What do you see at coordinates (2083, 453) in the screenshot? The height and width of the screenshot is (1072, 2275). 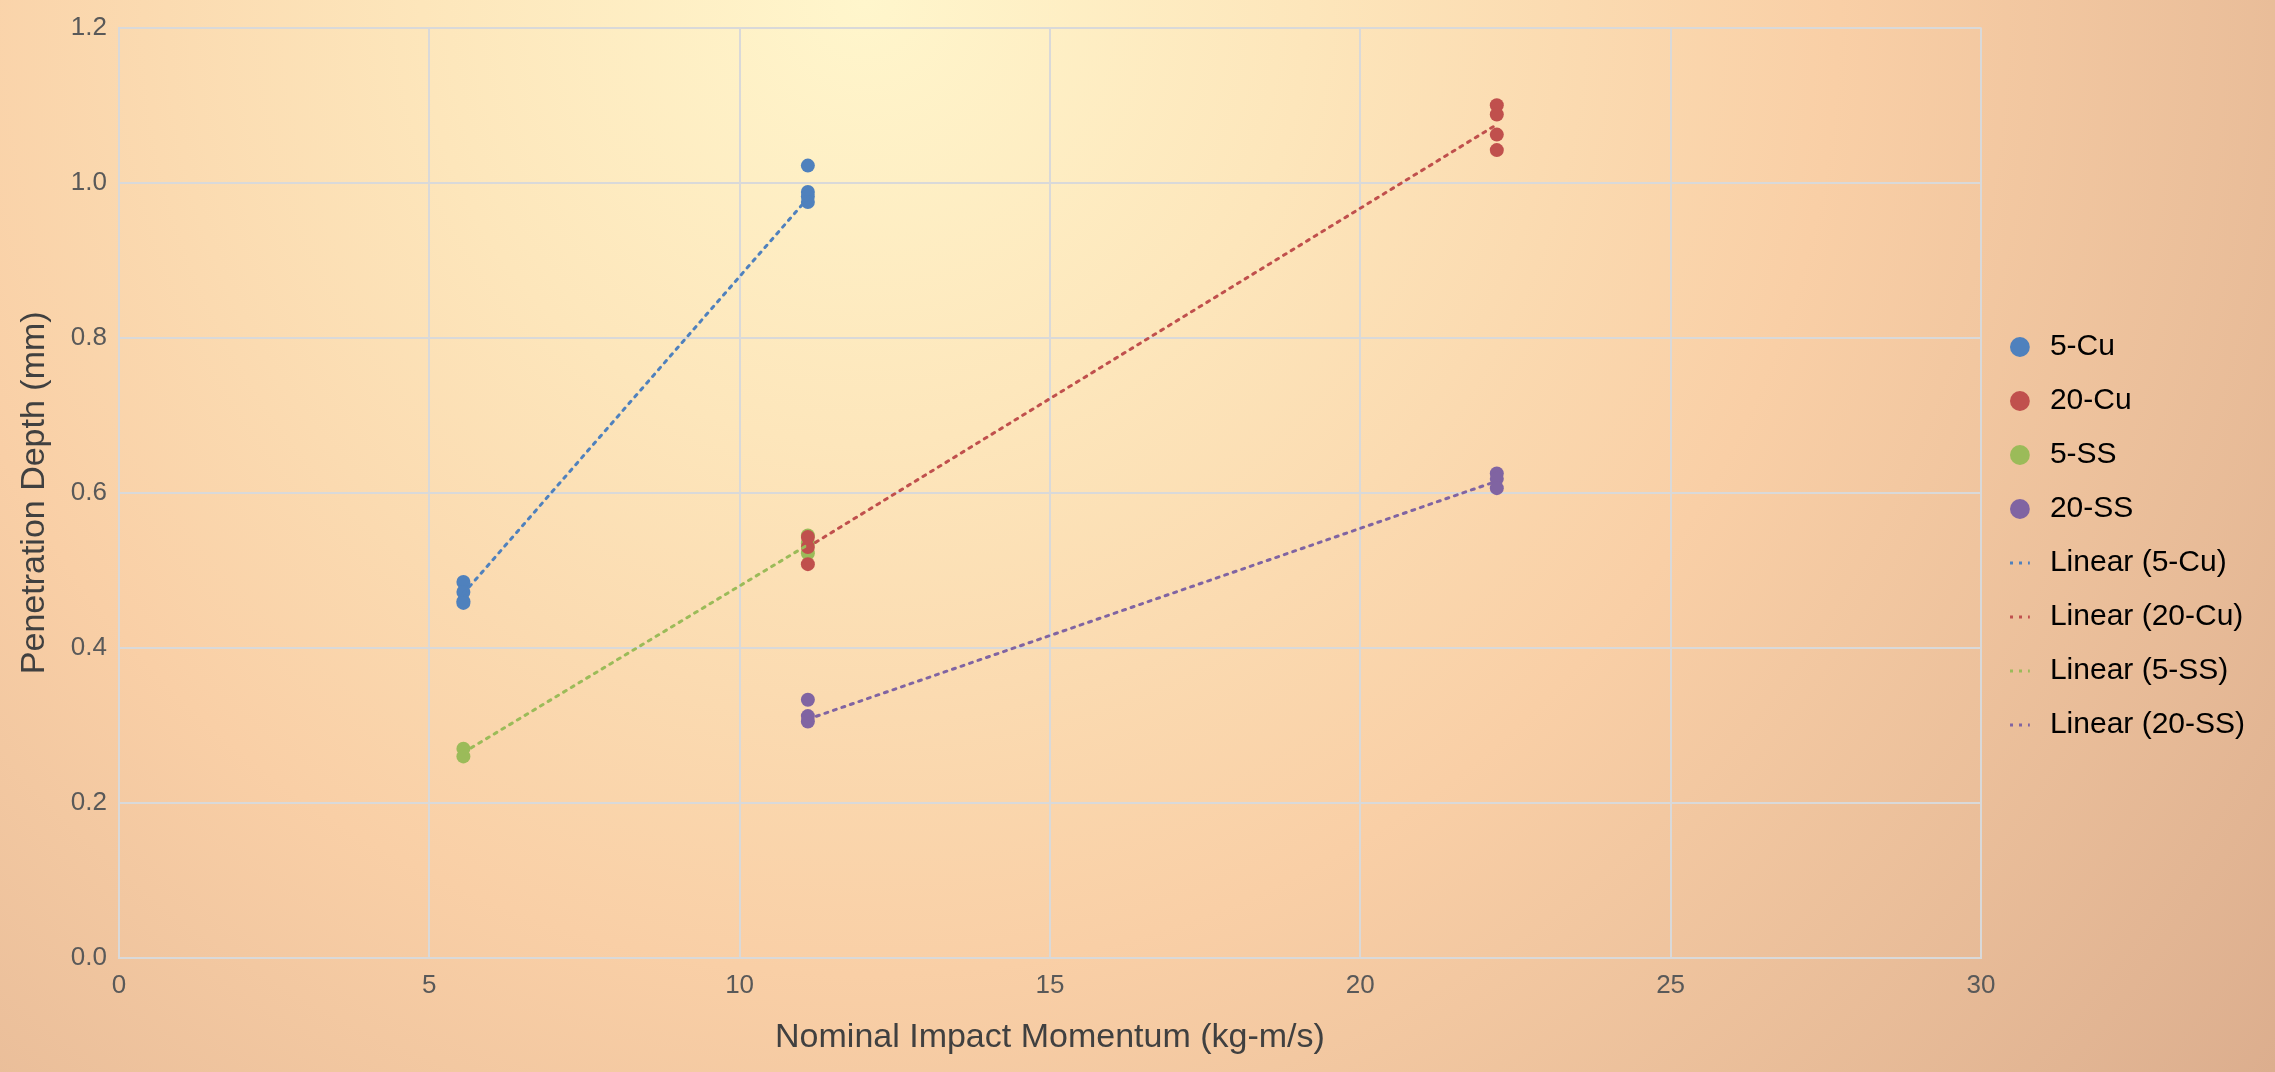 I see `legend-label: 5-SS` at bounding box center [2083, 453].